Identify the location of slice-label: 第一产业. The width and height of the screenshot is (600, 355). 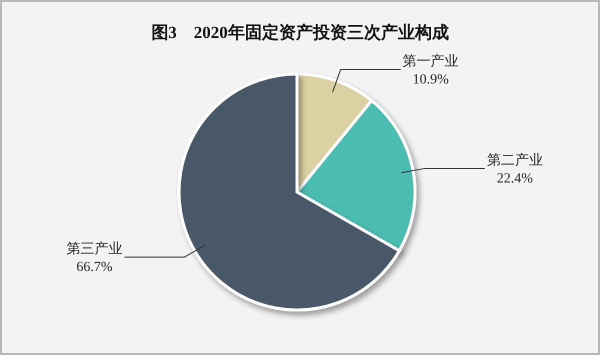
(430, 62).